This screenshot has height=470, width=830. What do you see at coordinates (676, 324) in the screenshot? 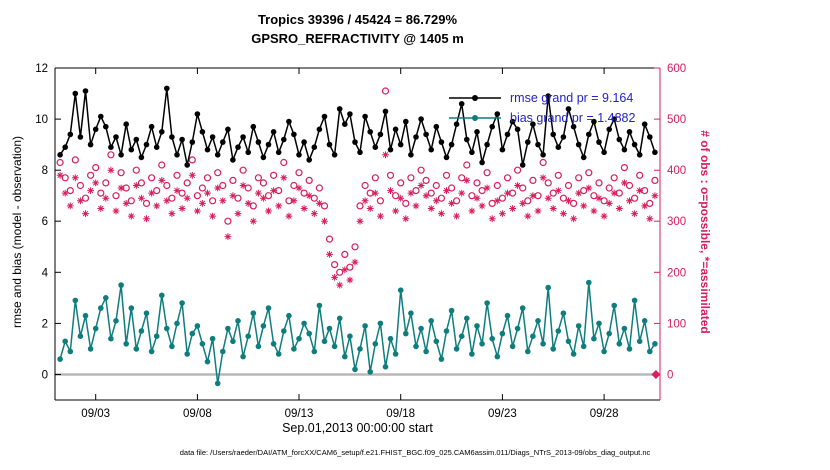
I see `right-y-tick-label: 100` at bounding box center [676, 324].